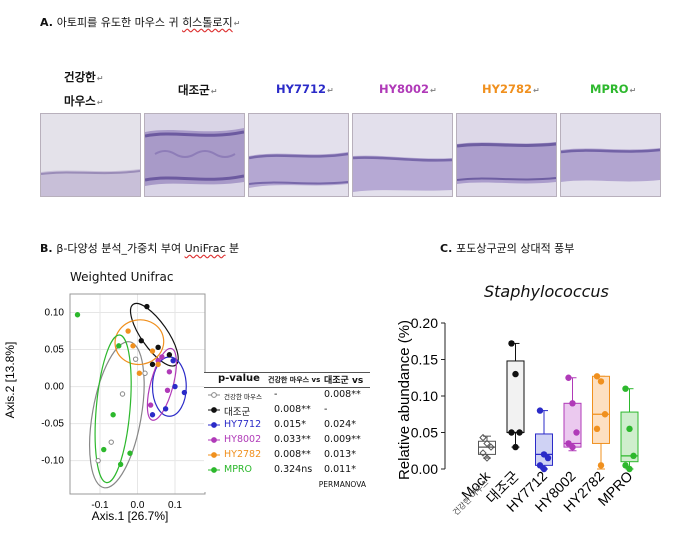 The width and height of the screenshot is (680, 537). I want to click on panel-c-title: C. 포도상구균의 상대적 풍부, so click(507, 248).